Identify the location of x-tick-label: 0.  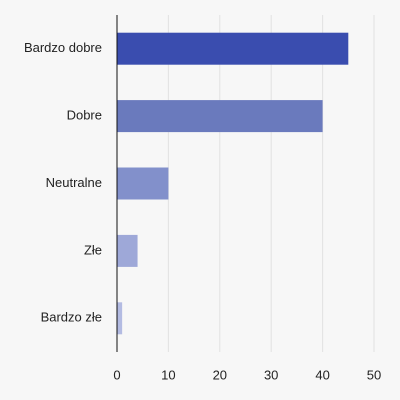
(116, 374).